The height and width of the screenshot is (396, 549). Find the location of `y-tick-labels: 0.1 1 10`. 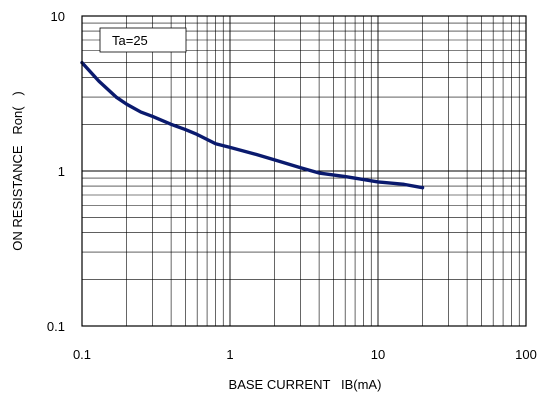

y-tick-labels: 0.1 1 10 is located at coordinates (56, 171).